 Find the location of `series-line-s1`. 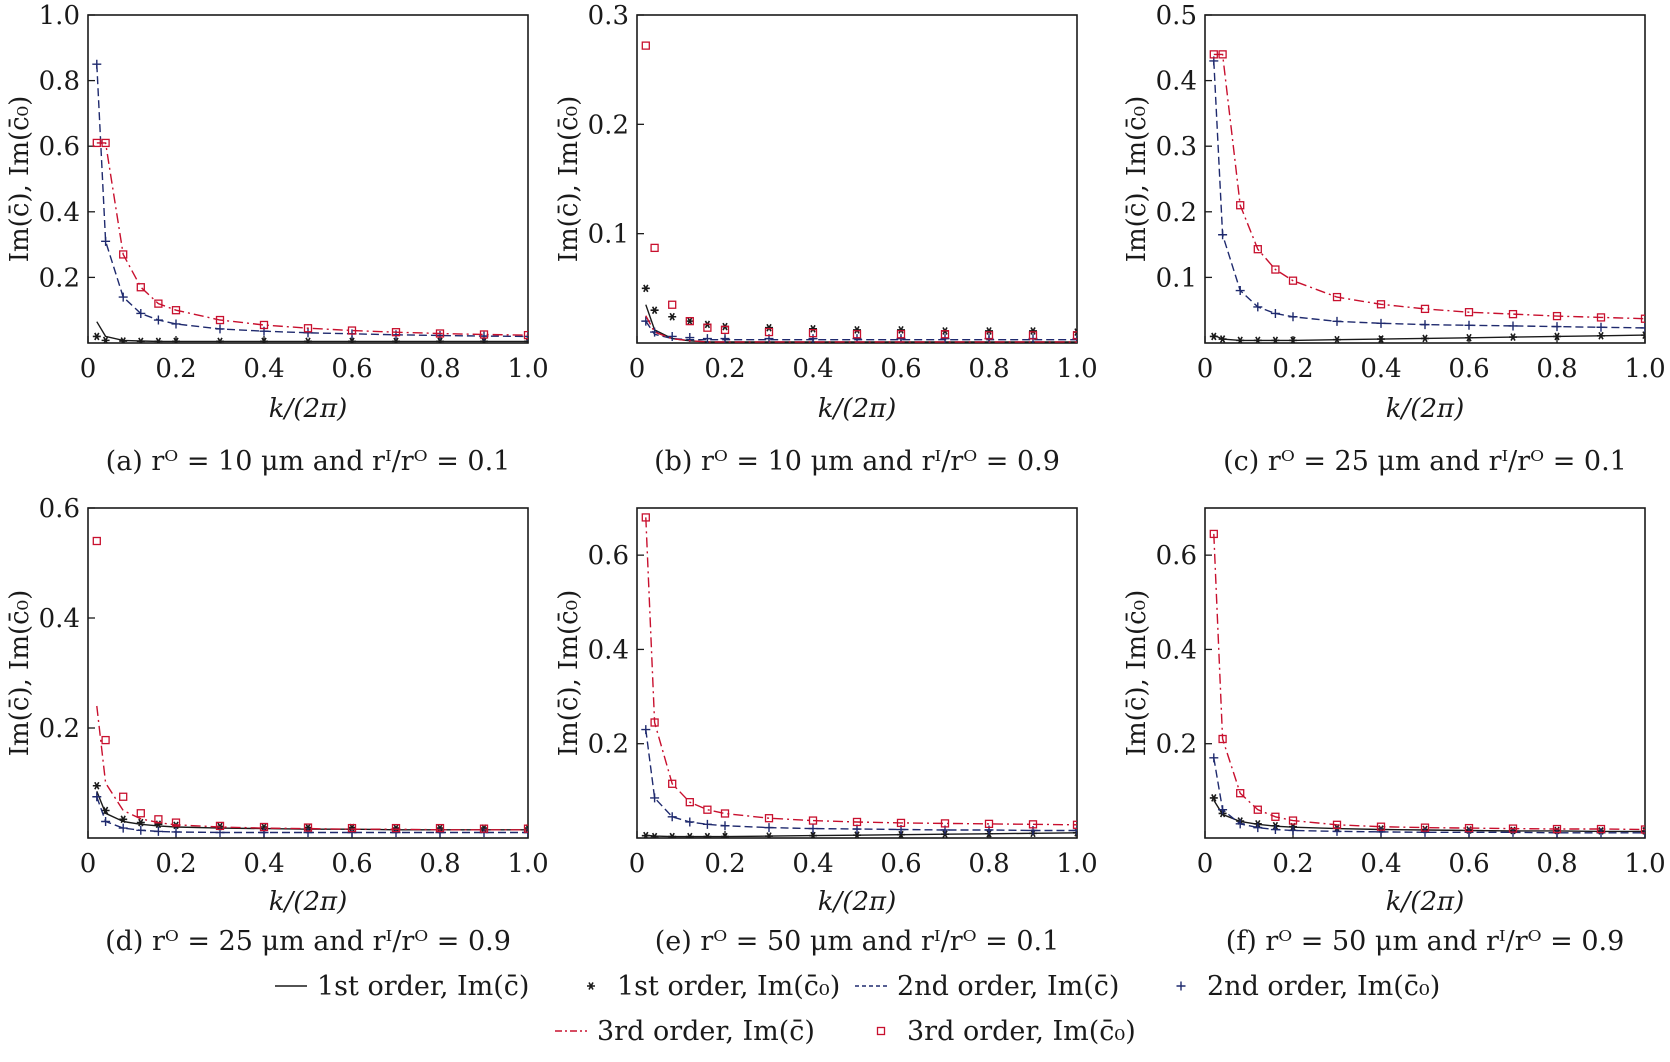

series-line-s1 is located at coordinates (861, 323).